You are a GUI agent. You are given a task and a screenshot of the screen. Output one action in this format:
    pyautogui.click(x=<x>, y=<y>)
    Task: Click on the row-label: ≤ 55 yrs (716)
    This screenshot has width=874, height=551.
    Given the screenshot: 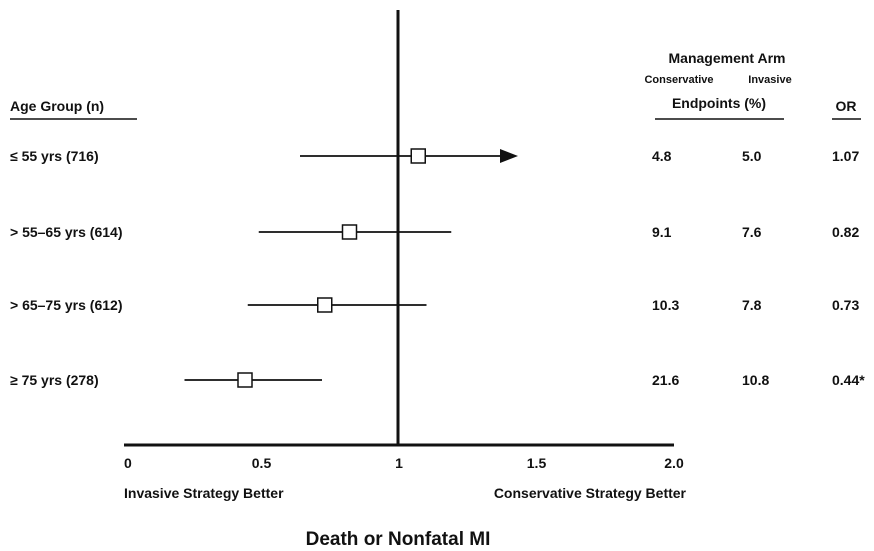 What is the action you would take?
    pyautogui.click(x=54, y=156)
    